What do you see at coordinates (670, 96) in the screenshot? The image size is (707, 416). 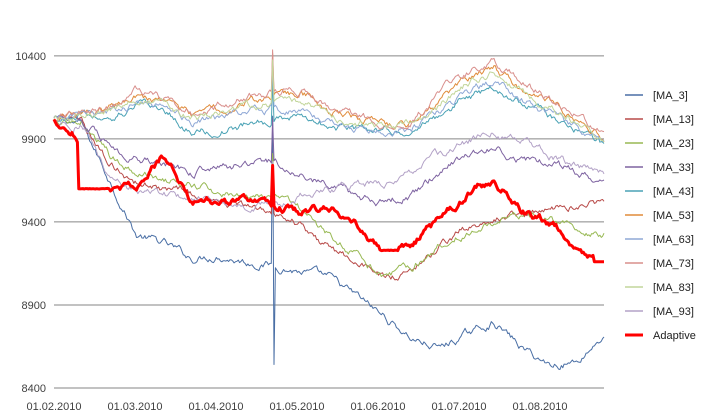 I see `legend-label: [MA_3]` at bounding box center [670, 96].